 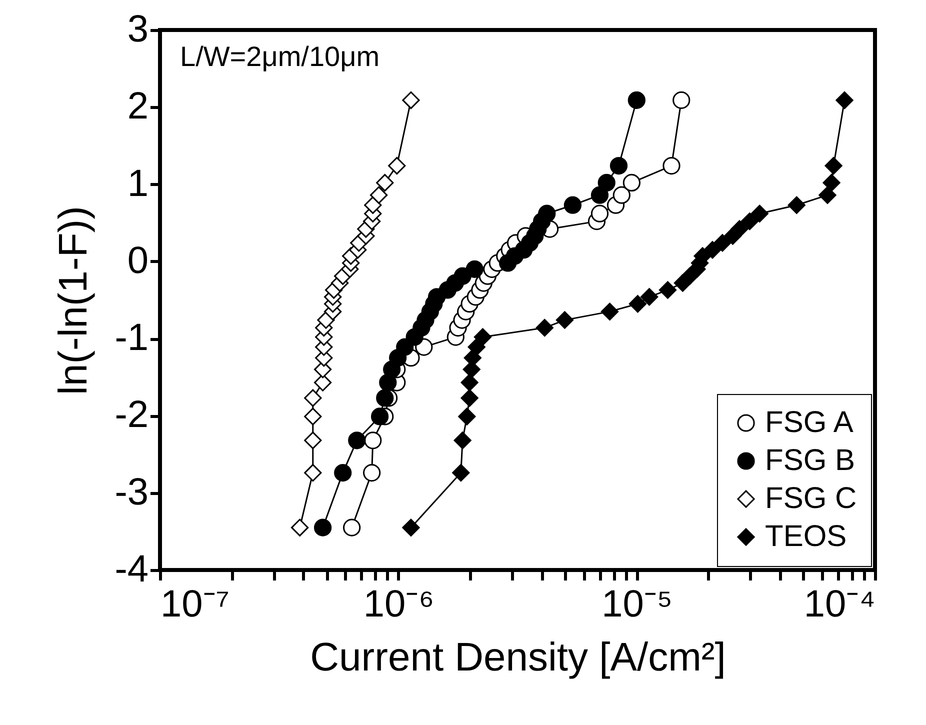 I want to click on y-tick-label: -4, so click(x=131, y=569).